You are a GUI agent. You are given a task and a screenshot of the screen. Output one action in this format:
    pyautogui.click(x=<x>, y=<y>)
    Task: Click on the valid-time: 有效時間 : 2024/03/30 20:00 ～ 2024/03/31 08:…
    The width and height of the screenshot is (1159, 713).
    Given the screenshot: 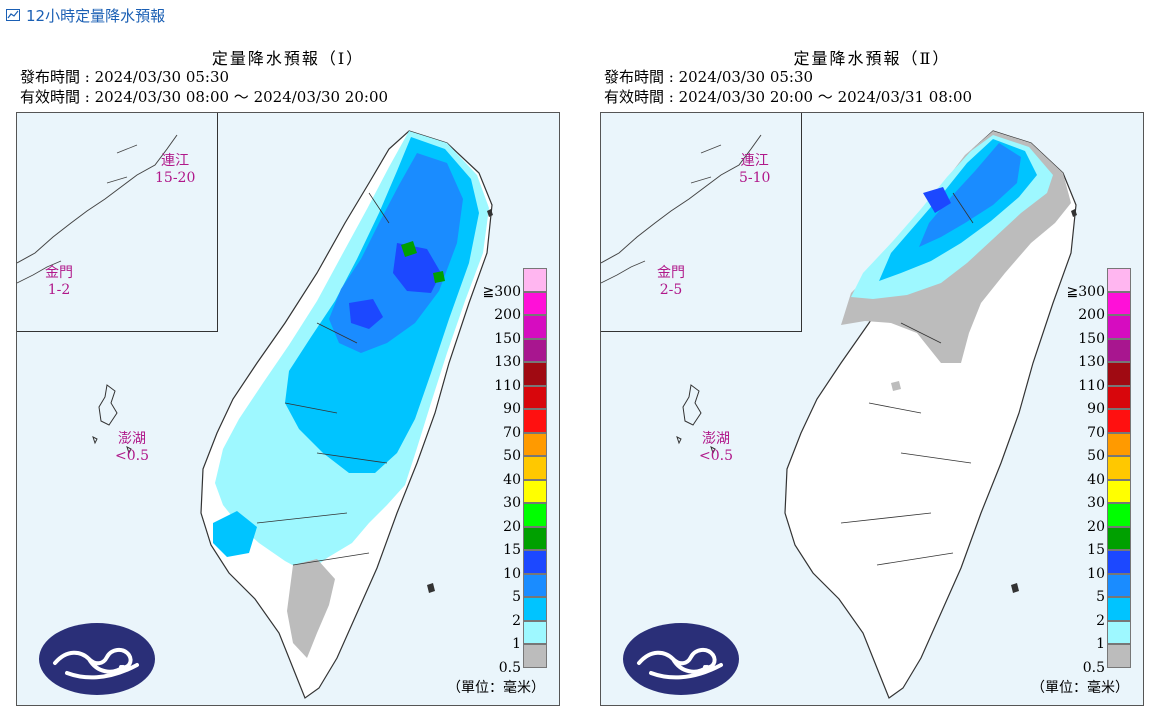 What is the action you would take?
    pyautogui.click(x=788, y=97)
    